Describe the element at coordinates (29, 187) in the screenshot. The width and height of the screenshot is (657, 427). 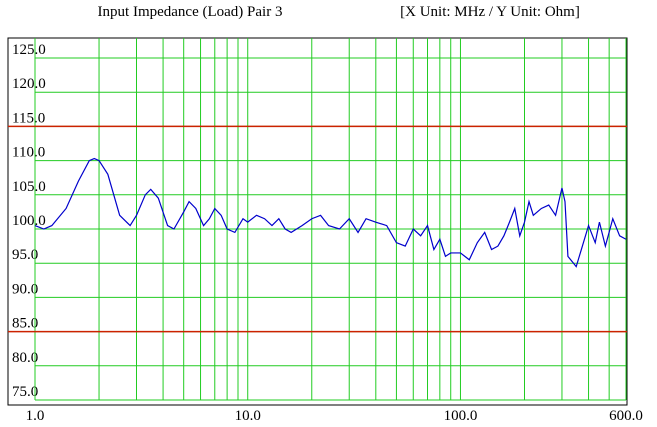
I see `y-tick-label: 105.0` at that location.